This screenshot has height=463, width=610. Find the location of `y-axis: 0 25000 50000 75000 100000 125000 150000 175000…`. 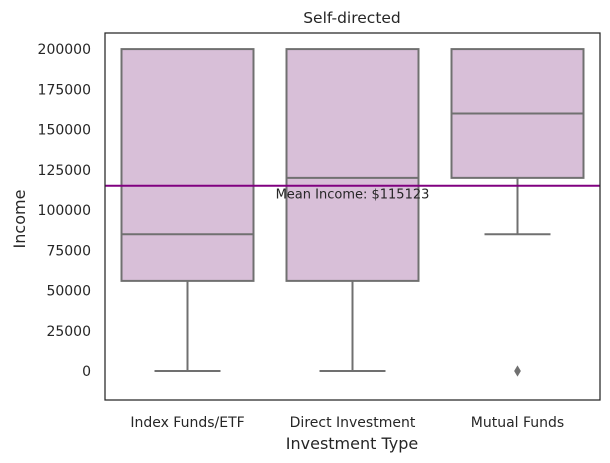

y-axis: 0 25000 50000 75000 100000 125000 150000 175000… is located at coordinates (64, 211).